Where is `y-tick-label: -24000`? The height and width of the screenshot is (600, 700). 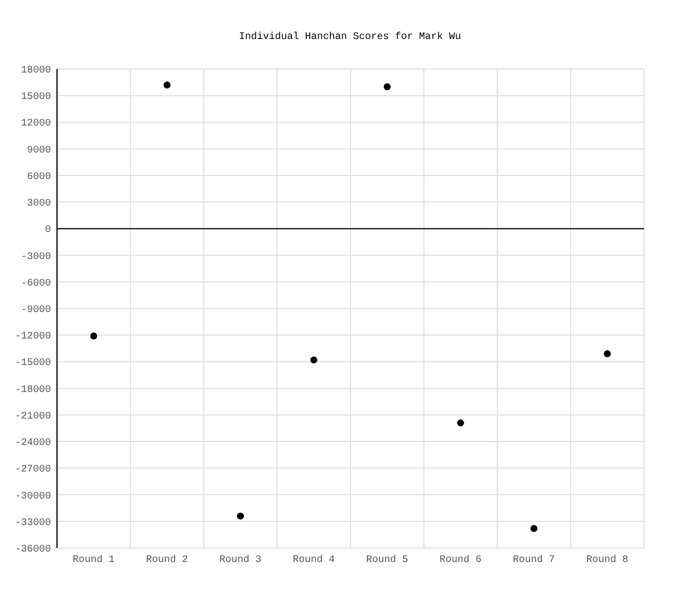
y-tick-label: -24000 is located at coordinates (32, 444).